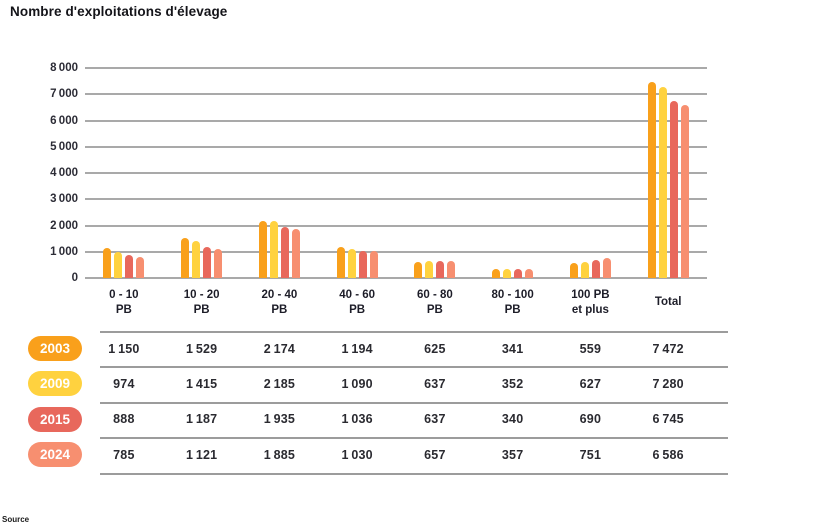 Image resolution: width=836 pixels, height=526 pixels. Describe the element at coordinates (435, 383) in the screenshot. I see `cell-2009-col4: 637` at that location.